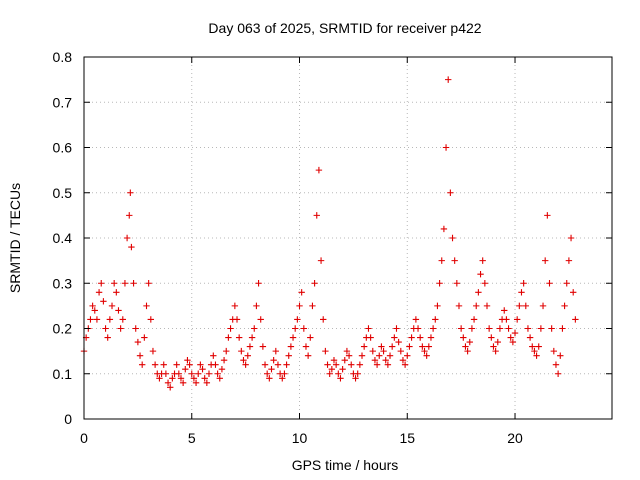  What do you see at coordinates (345, 465) in the screenshot?
I see `x-axis-label: GPS time / hours` at bounding box center [345, 465].